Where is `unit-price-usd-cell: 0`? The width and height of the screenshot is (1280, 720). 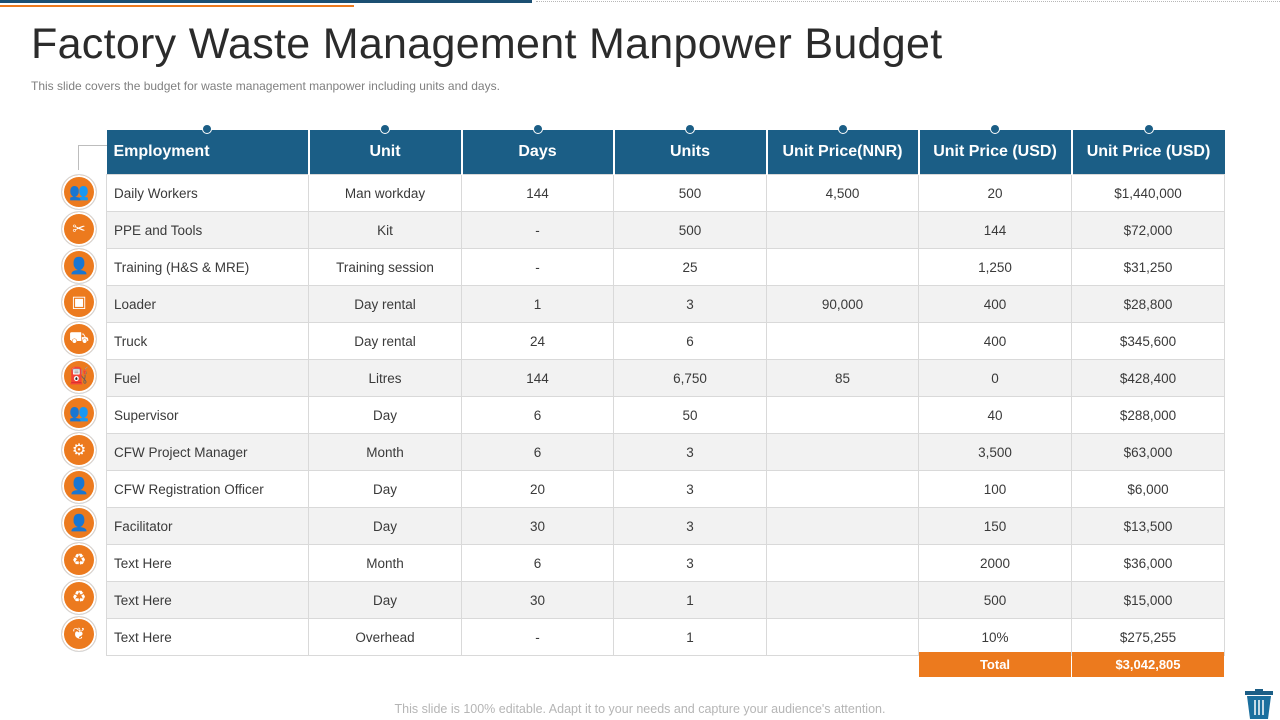 unit-price-usd-cell: 0 is located at coordinates (995, 378).